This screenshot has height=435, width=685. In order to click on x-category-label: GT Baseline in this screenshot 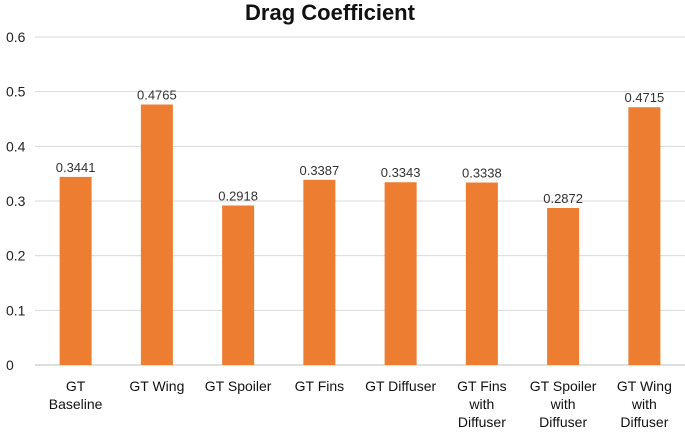, I will do `click(76, 395)`.